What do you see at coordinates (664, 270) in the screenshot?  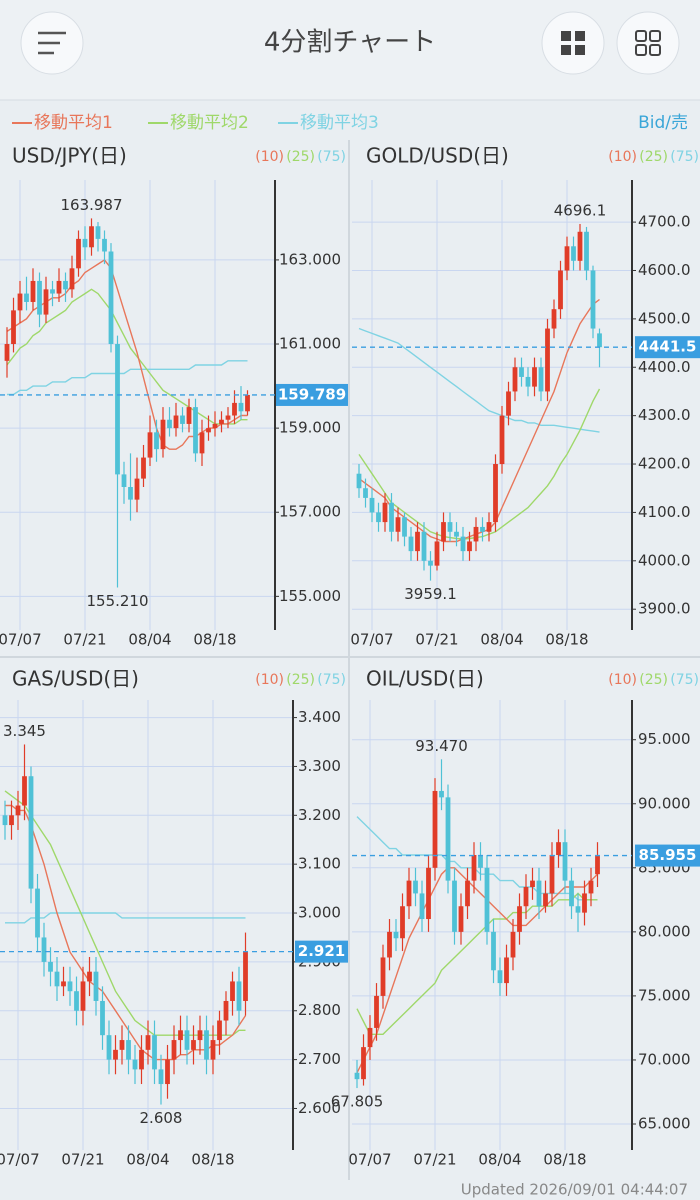 I see `y-tick-label: 4600.0` at bounding box center [664, 270].